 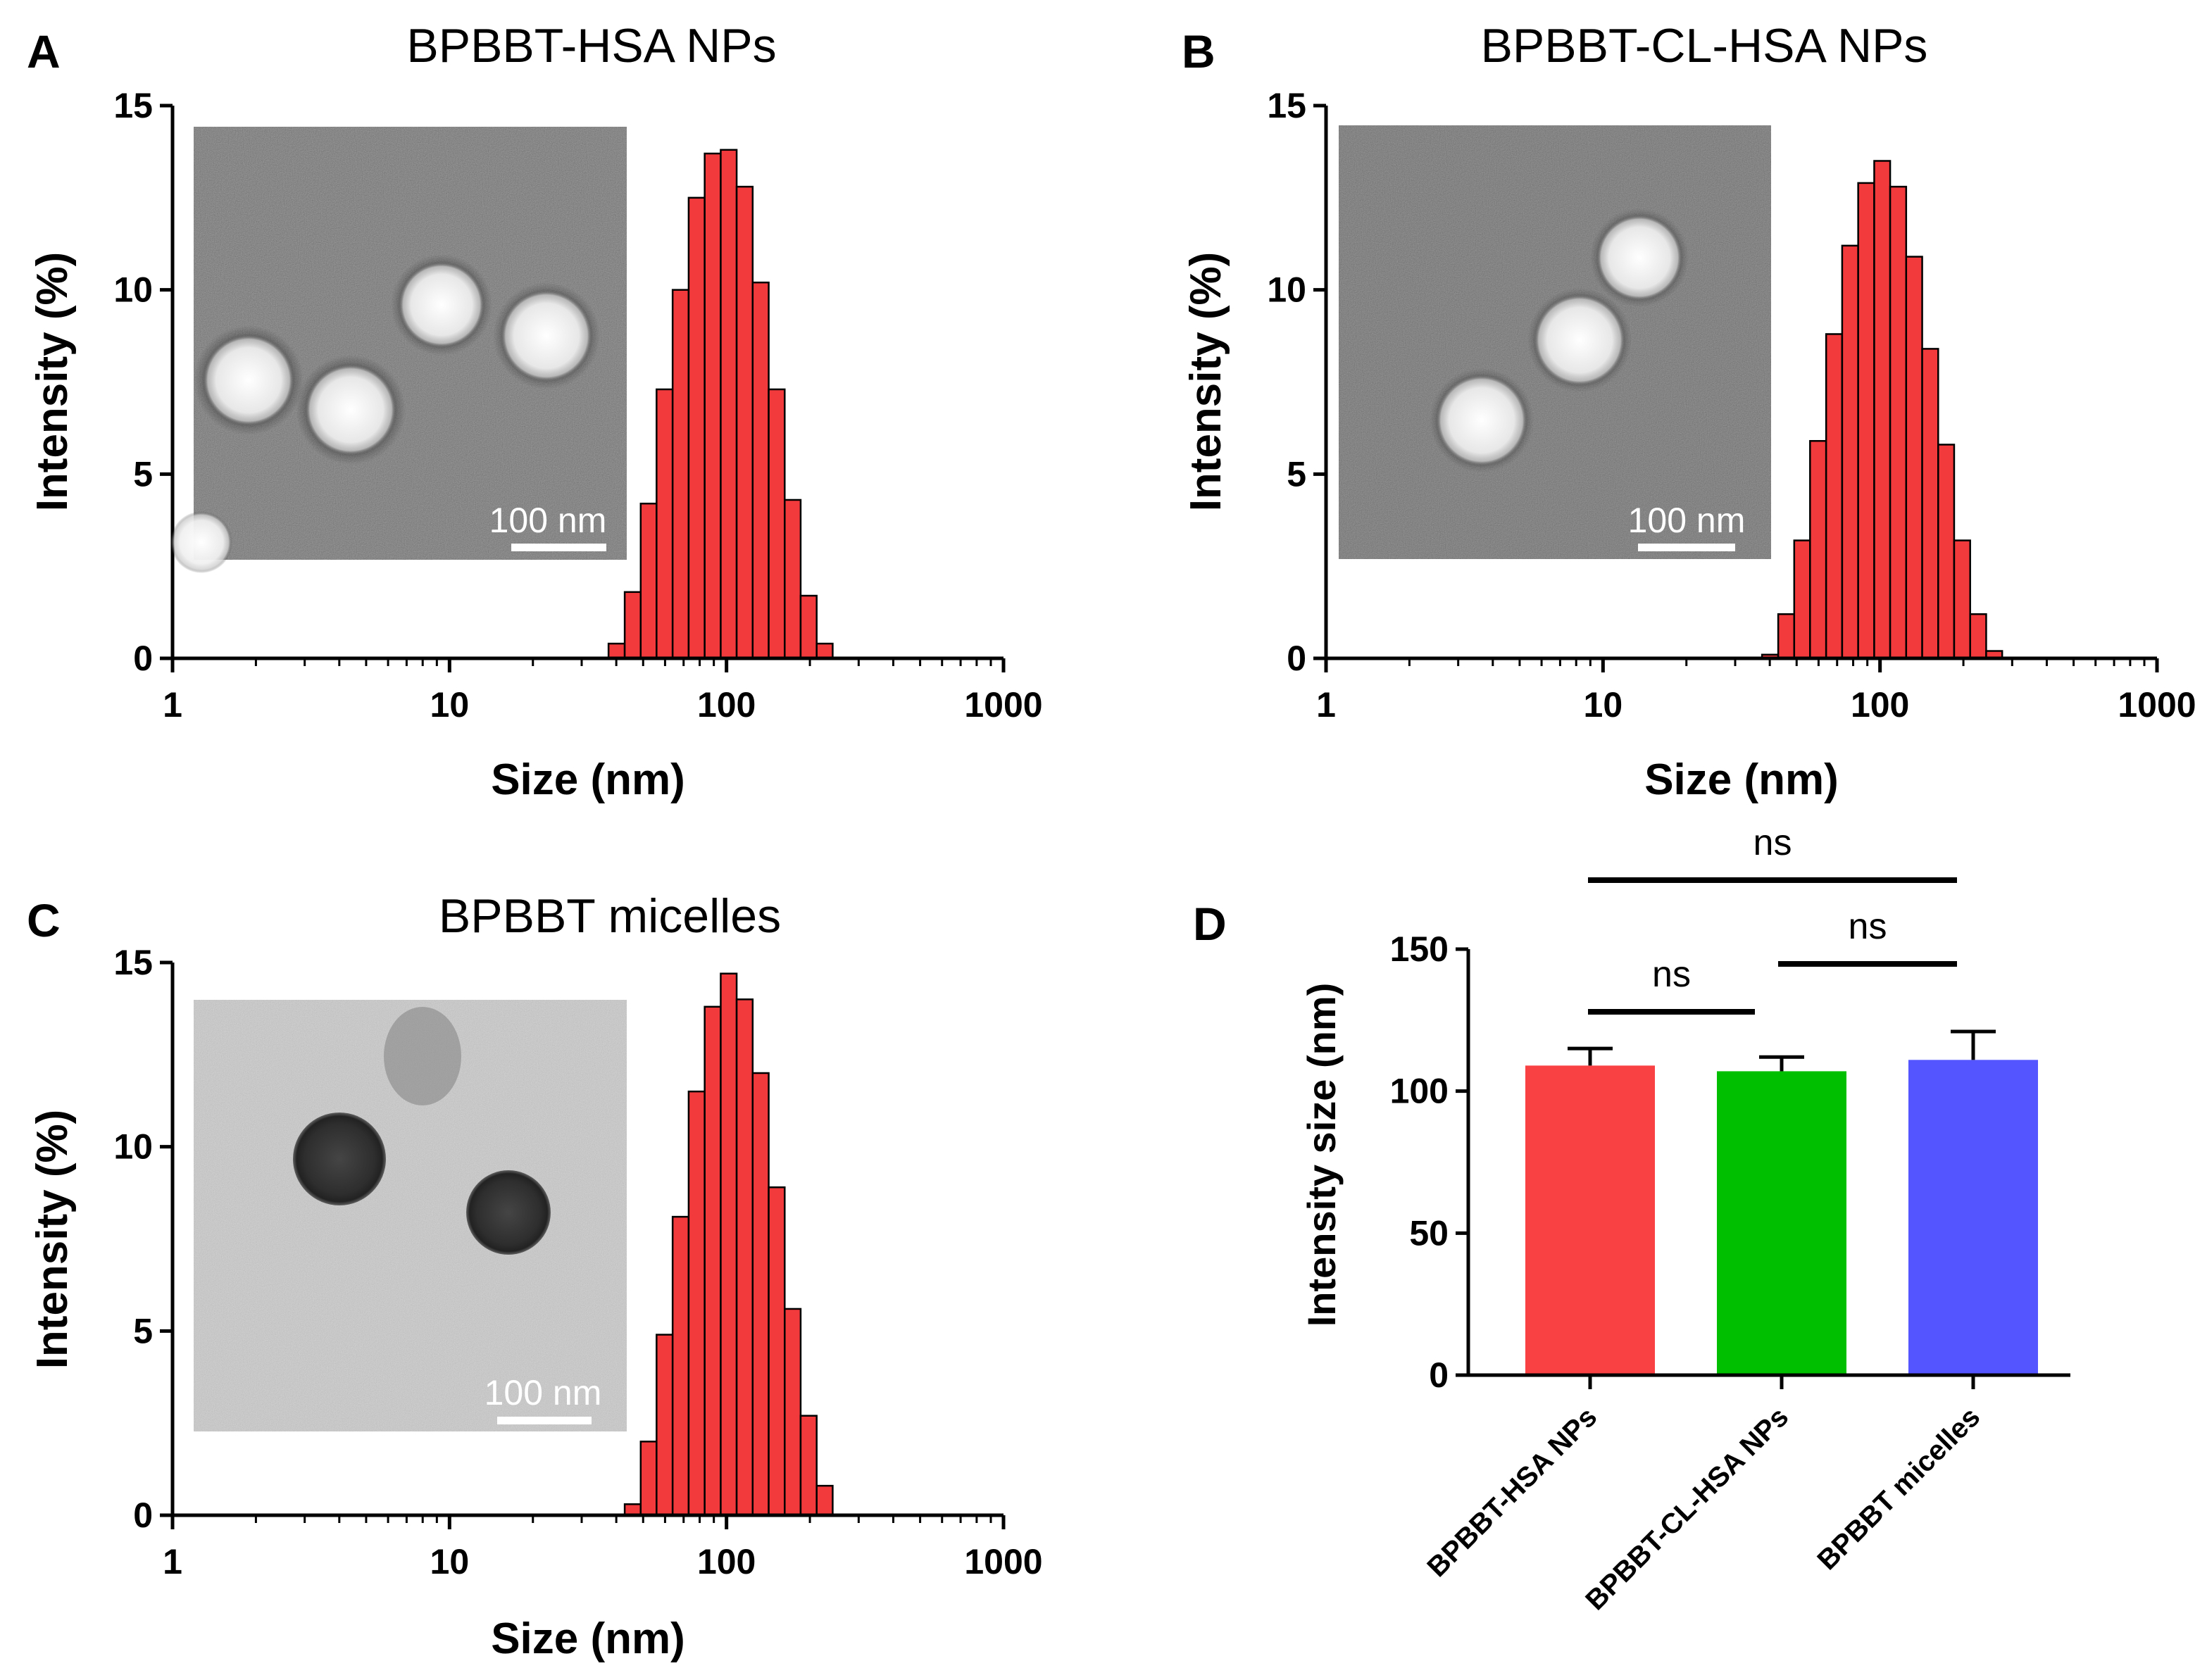 What do you see at coordinates (1687, 520) in the screenshot?
I see `scale-bar-label-b: 100 nm` at bounding box center [1687, 520].